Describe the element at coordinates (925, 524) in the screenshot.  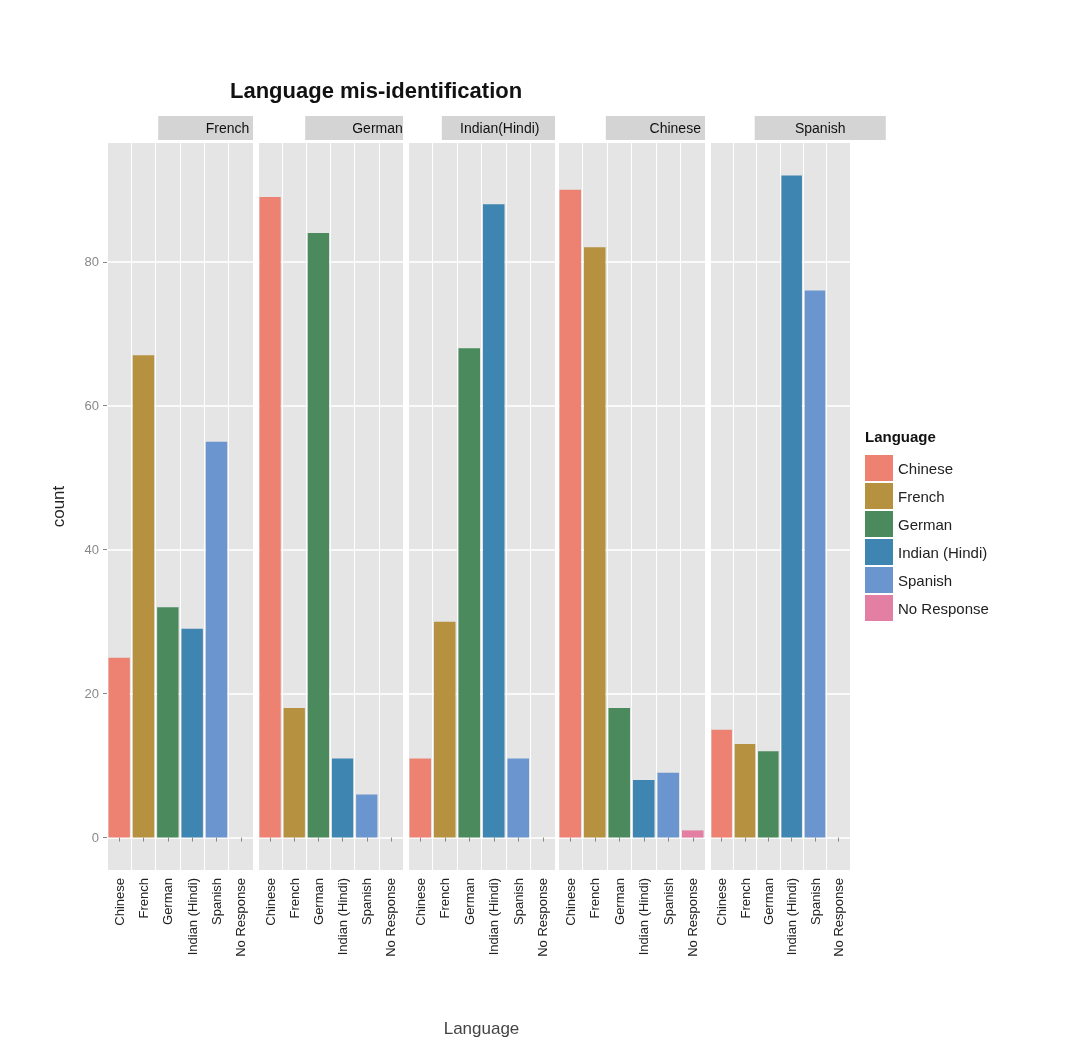
I see `legend-label: German` at that location.